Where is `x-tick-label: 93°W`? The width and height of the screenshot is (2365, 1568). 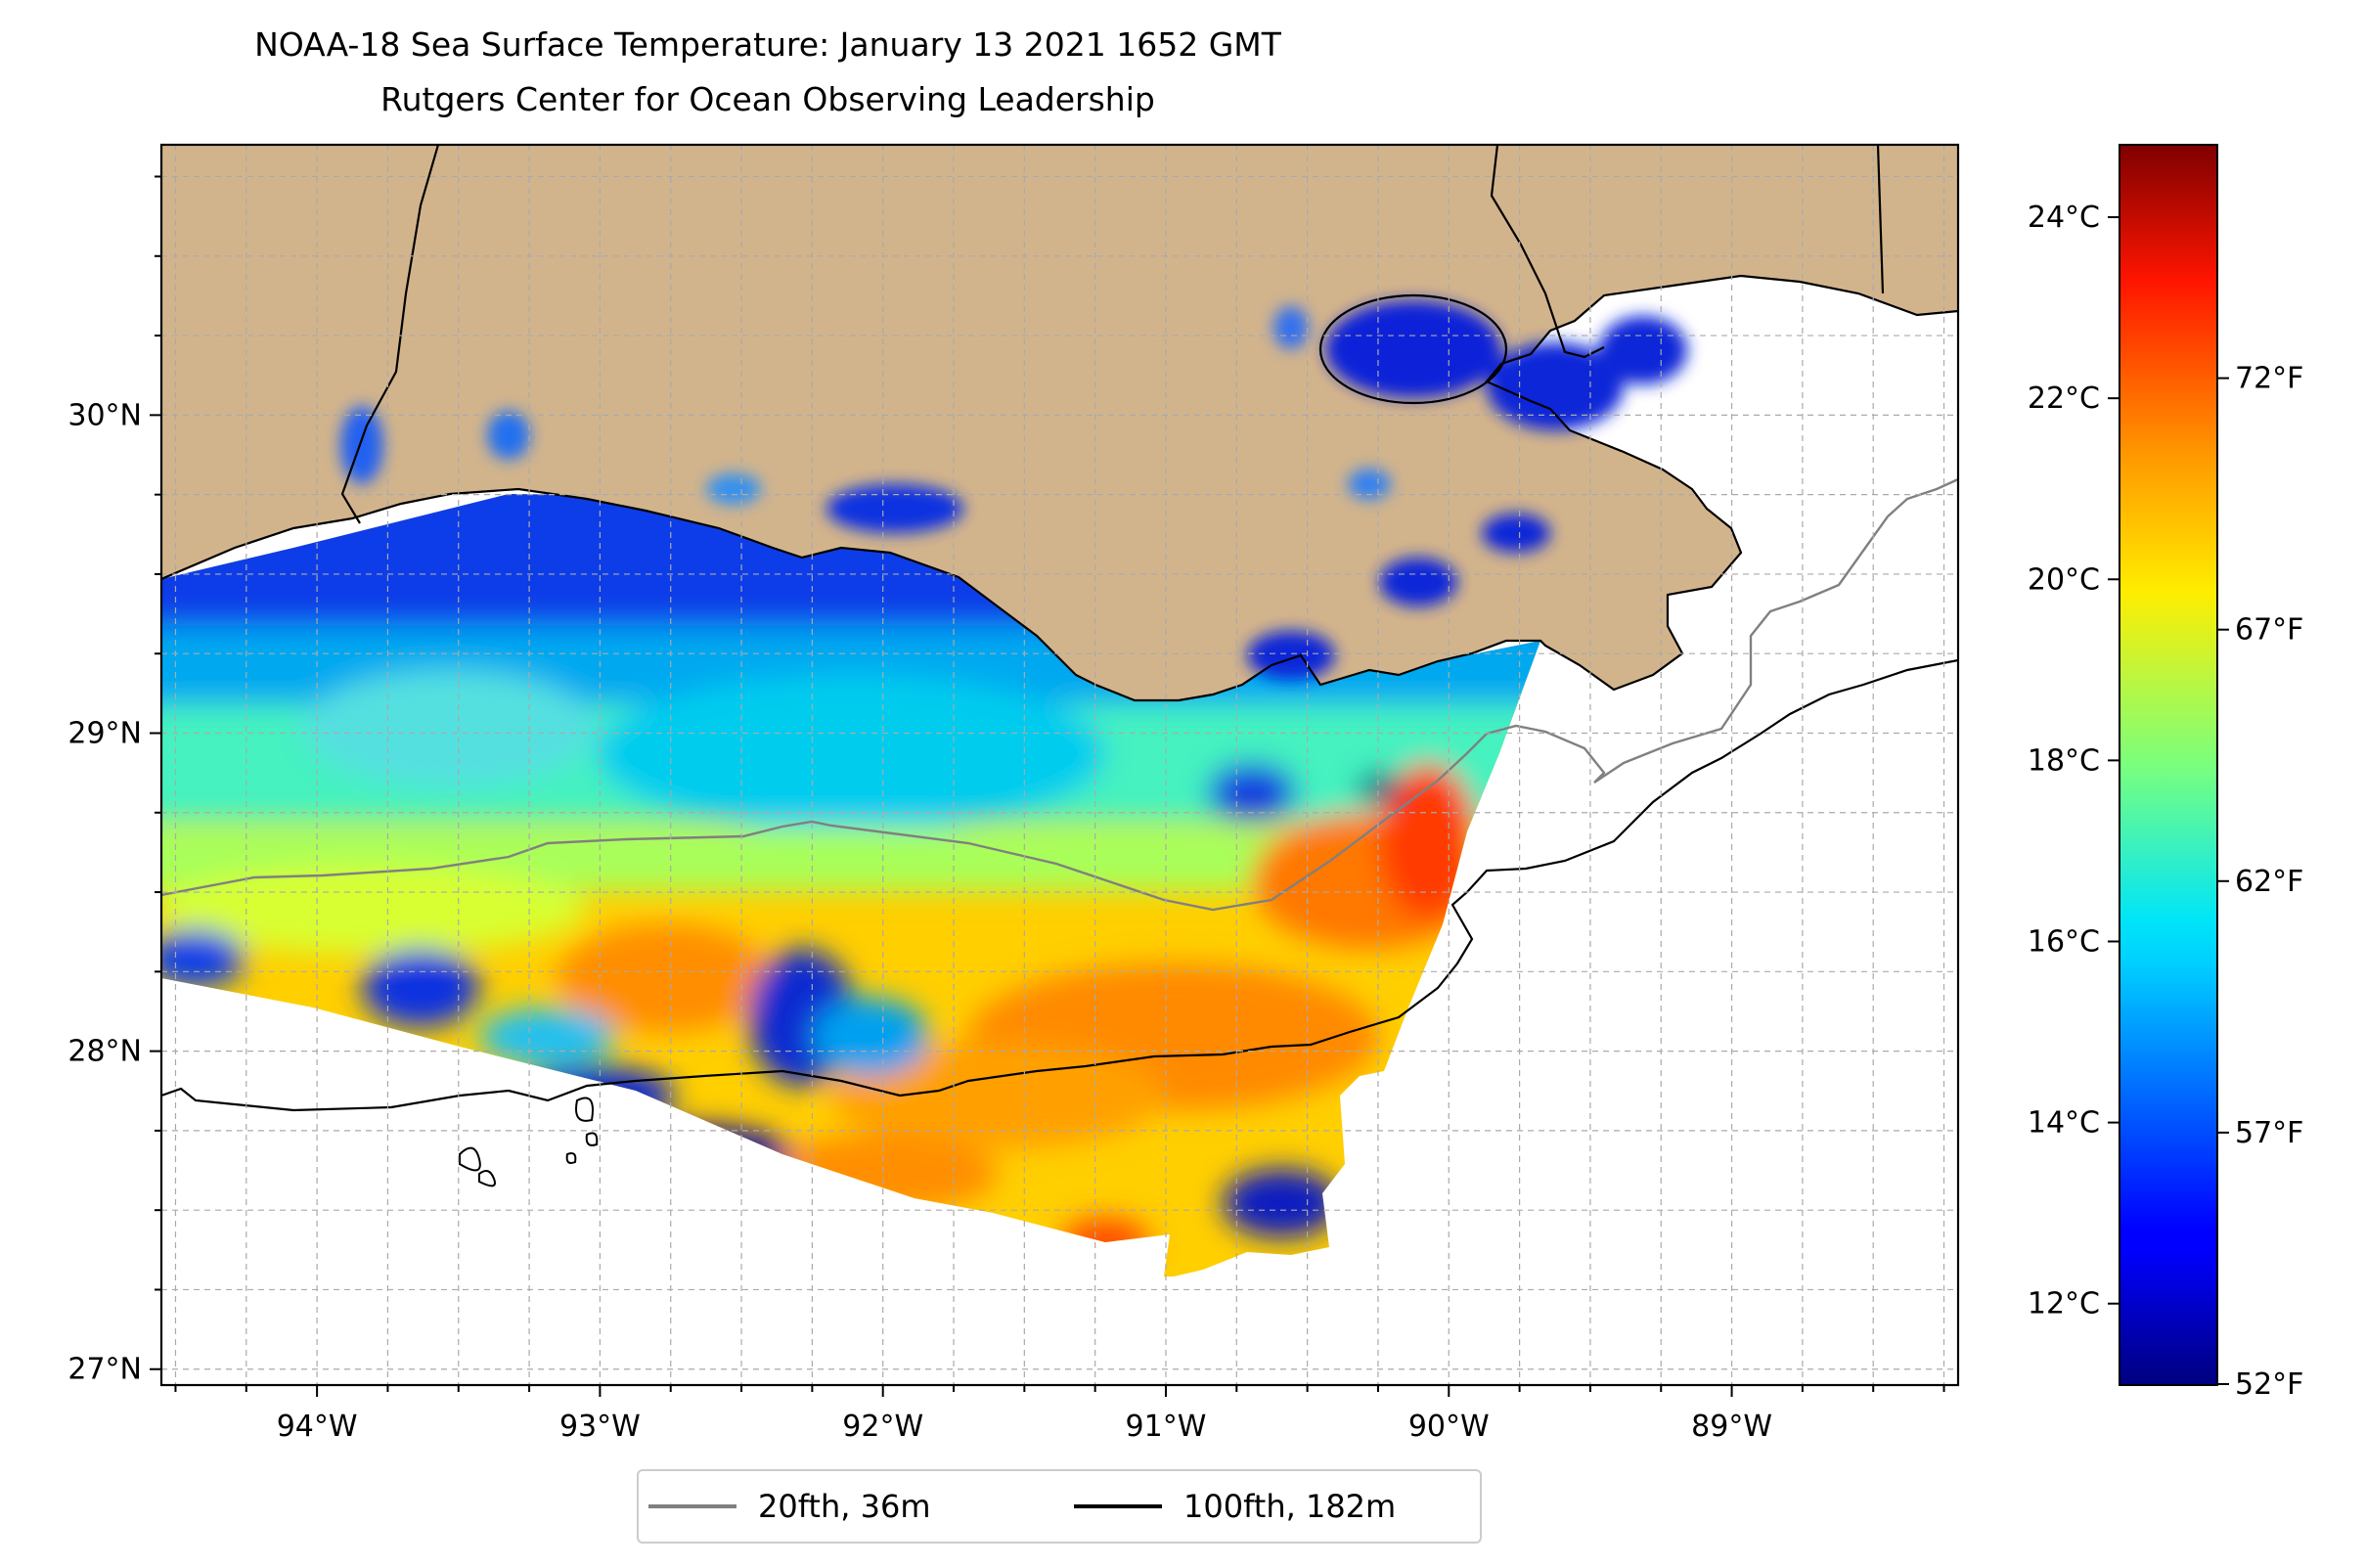
x-tick-label: 93°W is located at coordinates (600, 1427).